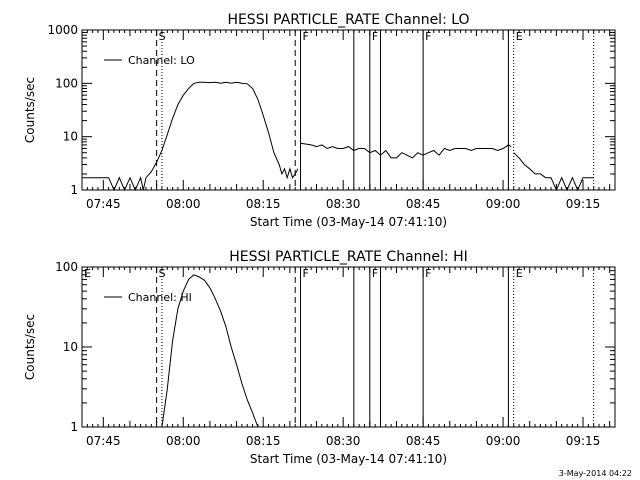 The width and height of the screenshot is (640, 480). Describe the element at coordinates (161, 60) in the screenshot. I see `legend-label: Channel: LO` at that location.